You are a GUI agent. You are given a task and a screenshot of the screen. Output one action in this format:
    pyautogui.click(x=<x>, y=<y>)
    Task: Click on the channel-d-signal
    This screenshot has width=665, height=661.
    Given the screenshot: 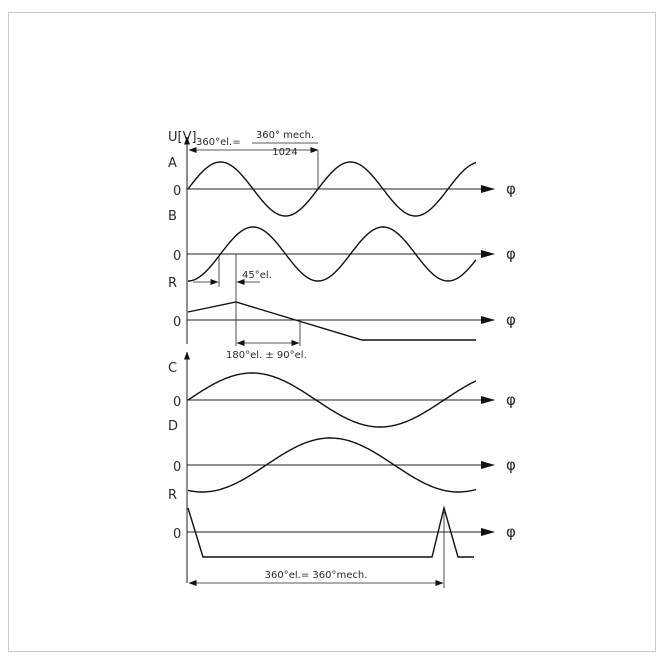 What is the action you would take?
    pyautogui.click(x=332, y=465)
    